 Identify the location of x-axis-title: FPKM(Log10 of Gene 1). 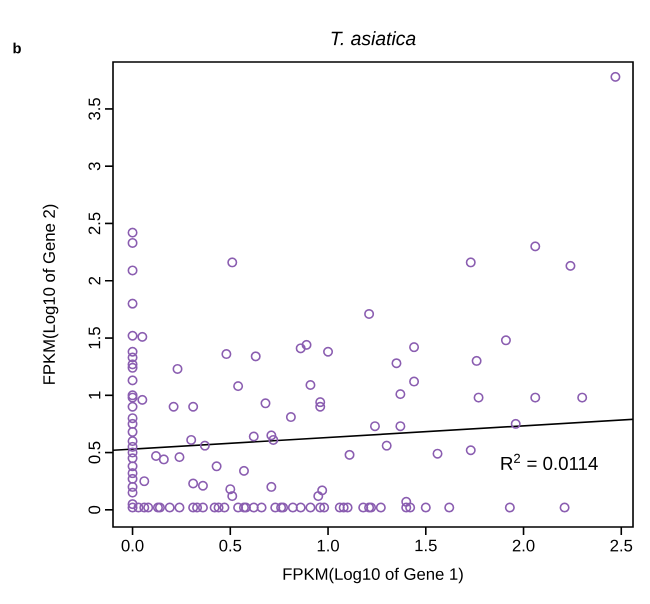
(373, 576).